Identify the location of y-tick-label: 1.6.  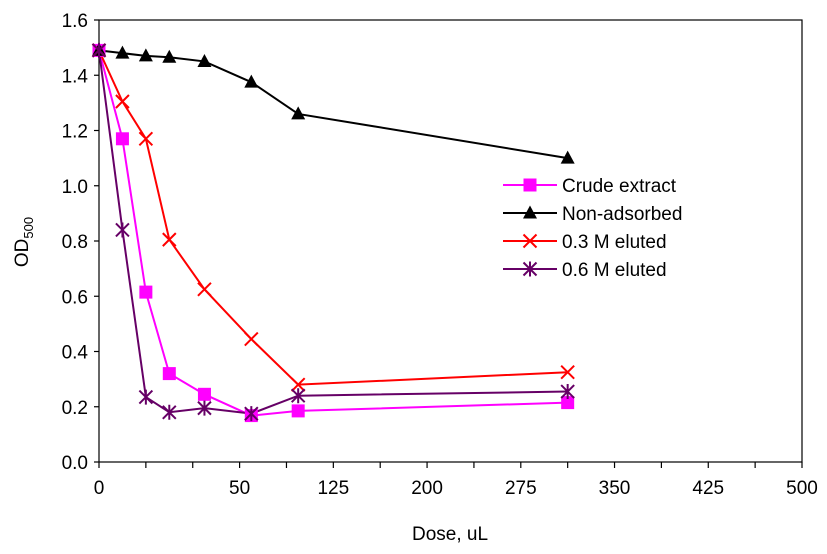
(75, 21).